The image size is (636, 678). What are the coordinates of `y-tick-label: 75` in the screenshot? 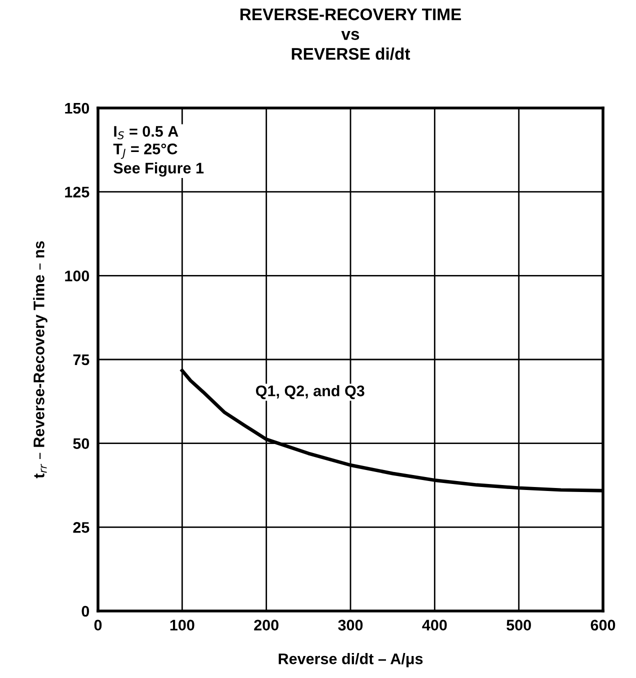 It's located at (81, 360).